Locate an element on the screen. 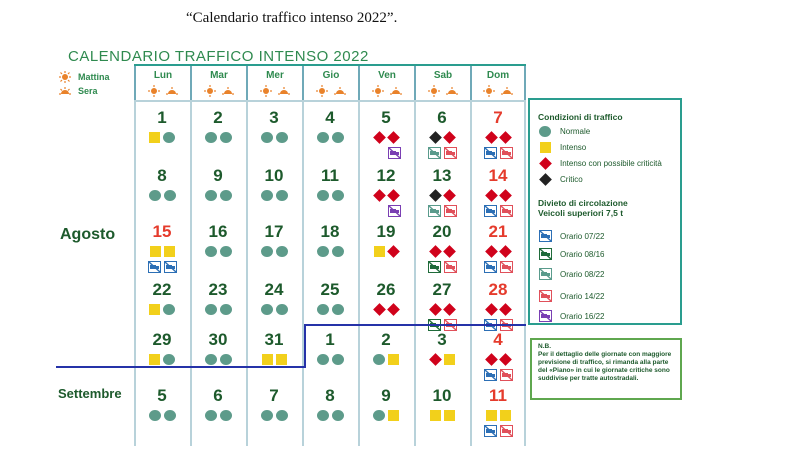 Image resolution: width=800 pixels, height=450 pixels. day-number: 7 is located at coordinates (498, 117).